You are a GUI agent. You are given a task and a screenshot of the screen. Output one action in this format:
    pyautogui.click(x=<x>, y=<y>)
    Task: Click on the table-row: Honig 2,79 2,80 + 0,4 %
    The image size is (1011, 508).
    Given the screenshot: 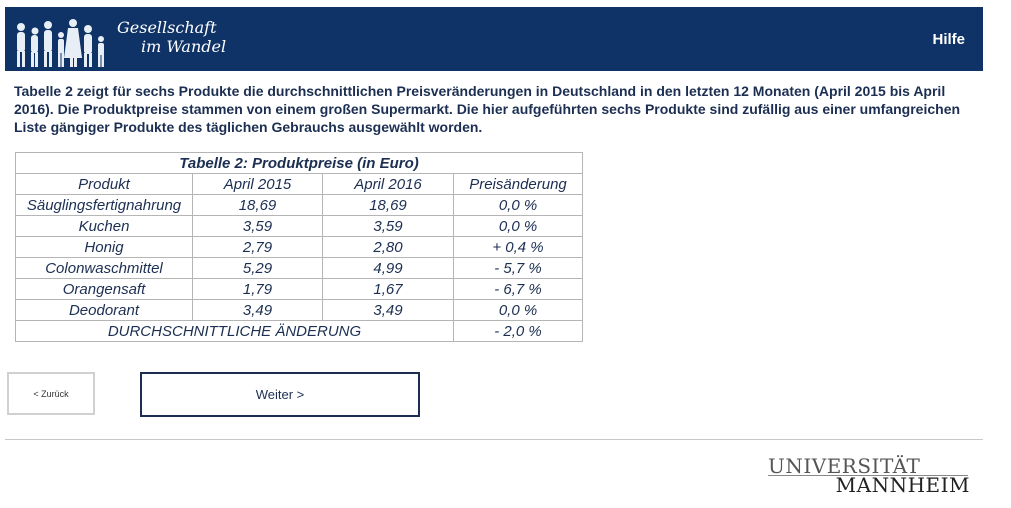 What is the action you would take?
    pyautogui.click(x=299, y=247)
    